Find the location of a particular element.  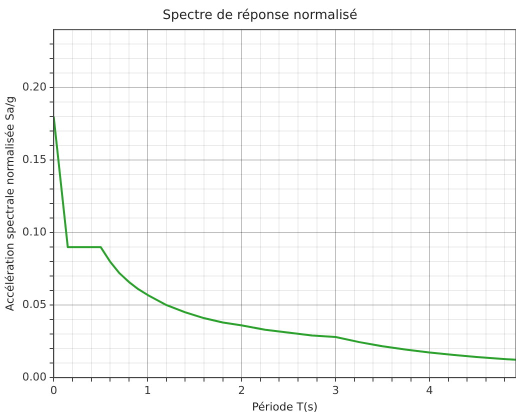

x-tick-label: 0 is located at coordinates (54, 391).